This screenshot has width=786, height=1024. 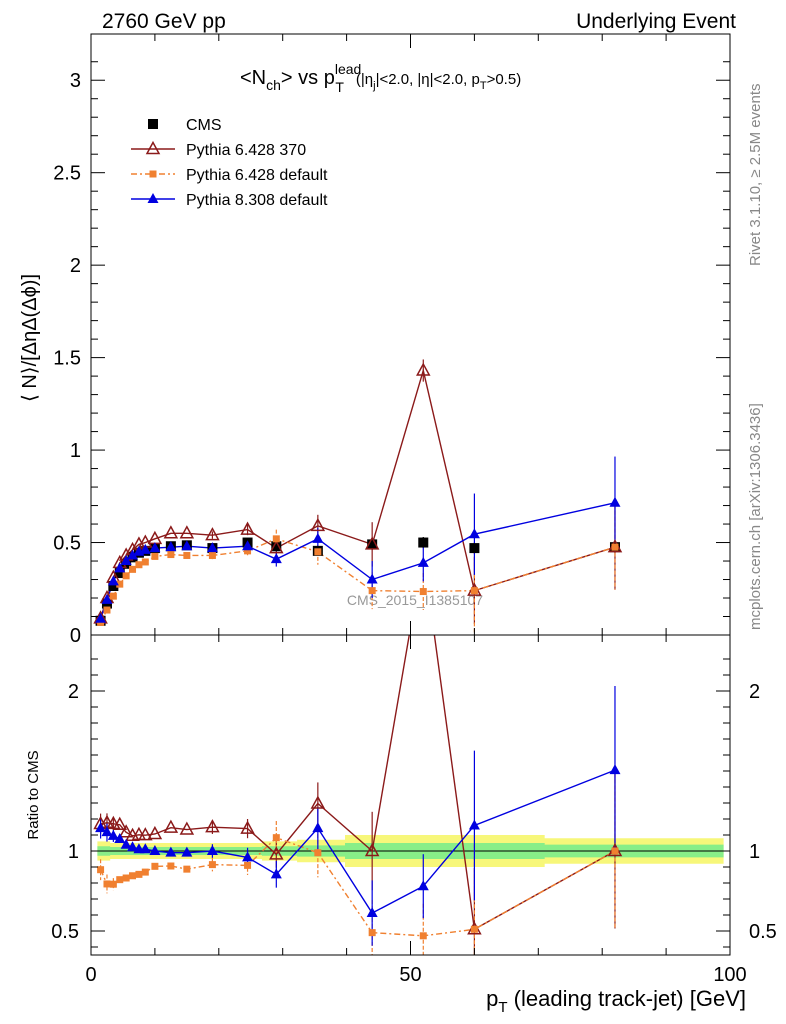 What do you see at coordinates (656, 21) in the screenshot?
I see `header-right: Underlying Event` at bounding box center [656, 21].